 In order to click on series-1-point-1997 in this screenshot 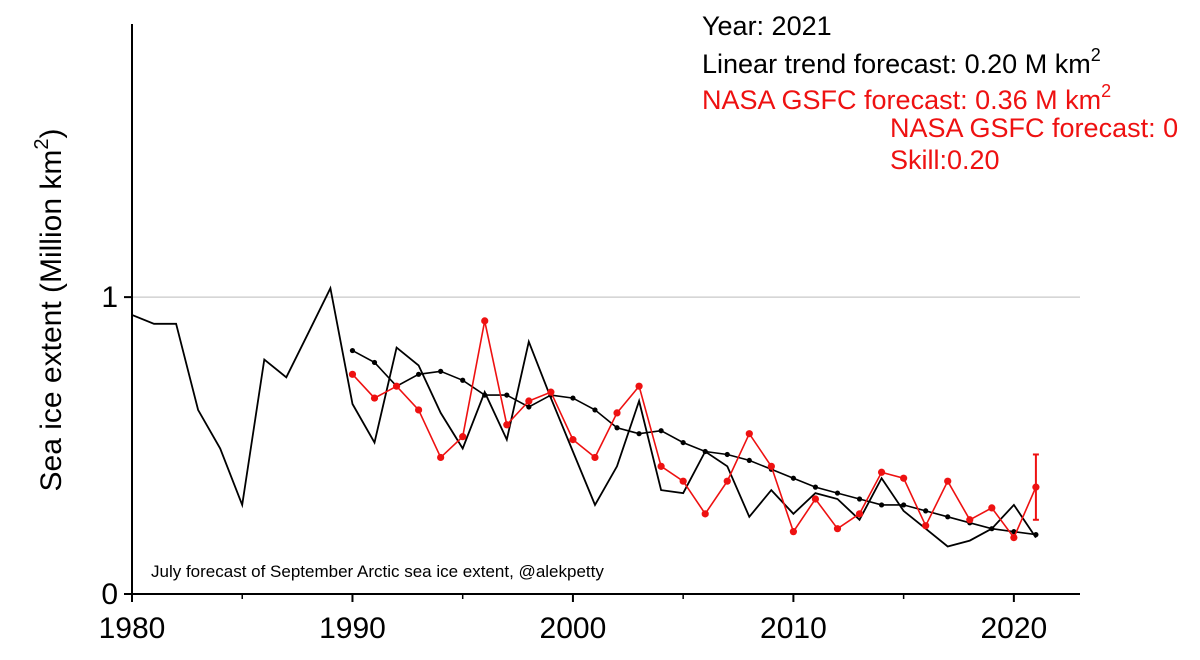, I will do `click(507, 395)`.